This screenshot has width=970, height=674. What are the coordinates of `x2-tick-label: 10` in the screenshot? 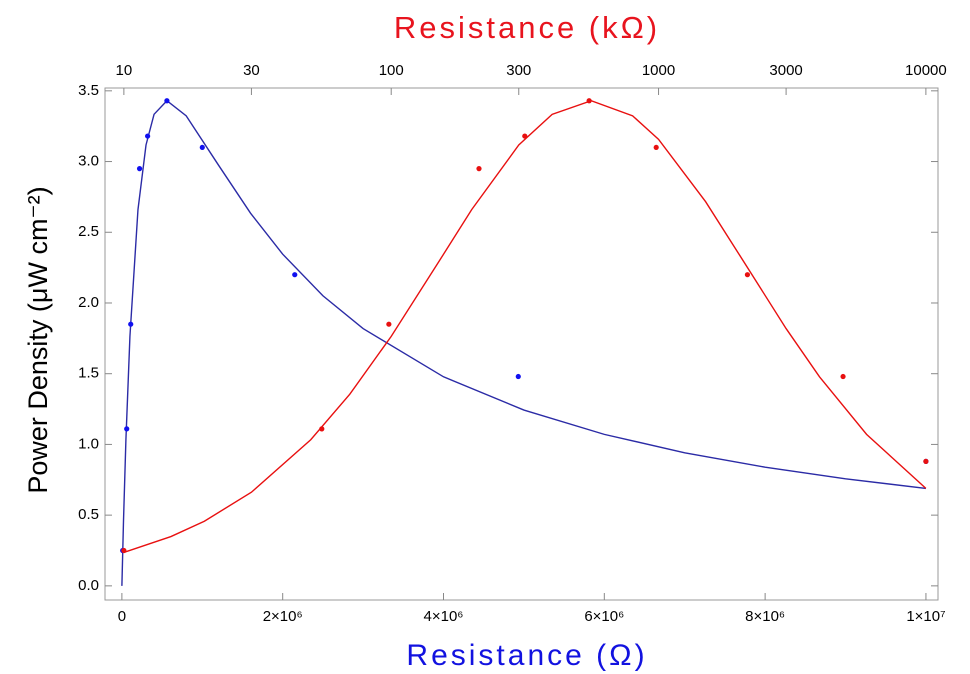 It's located at (124, 70).